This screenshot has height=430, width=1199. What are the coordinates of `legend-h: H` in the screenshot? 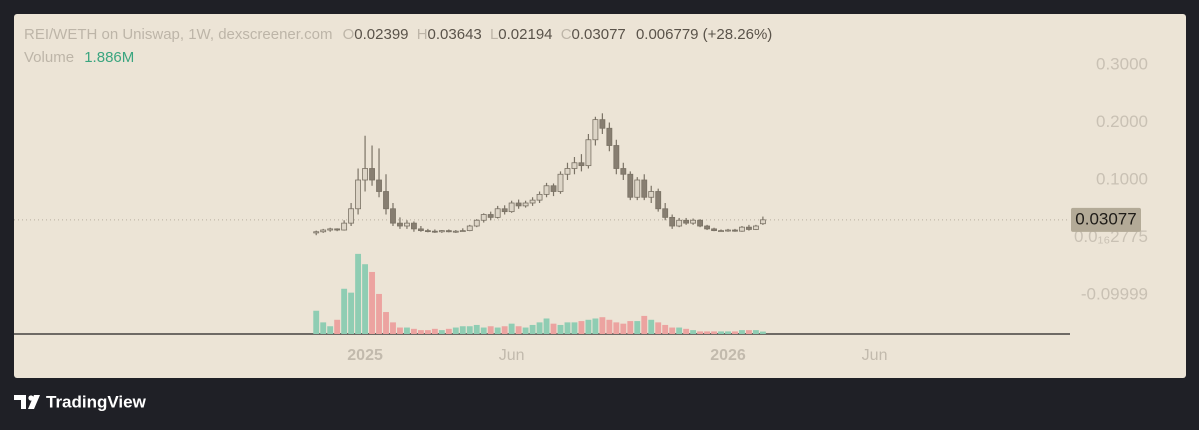 It's located at (422, 34).